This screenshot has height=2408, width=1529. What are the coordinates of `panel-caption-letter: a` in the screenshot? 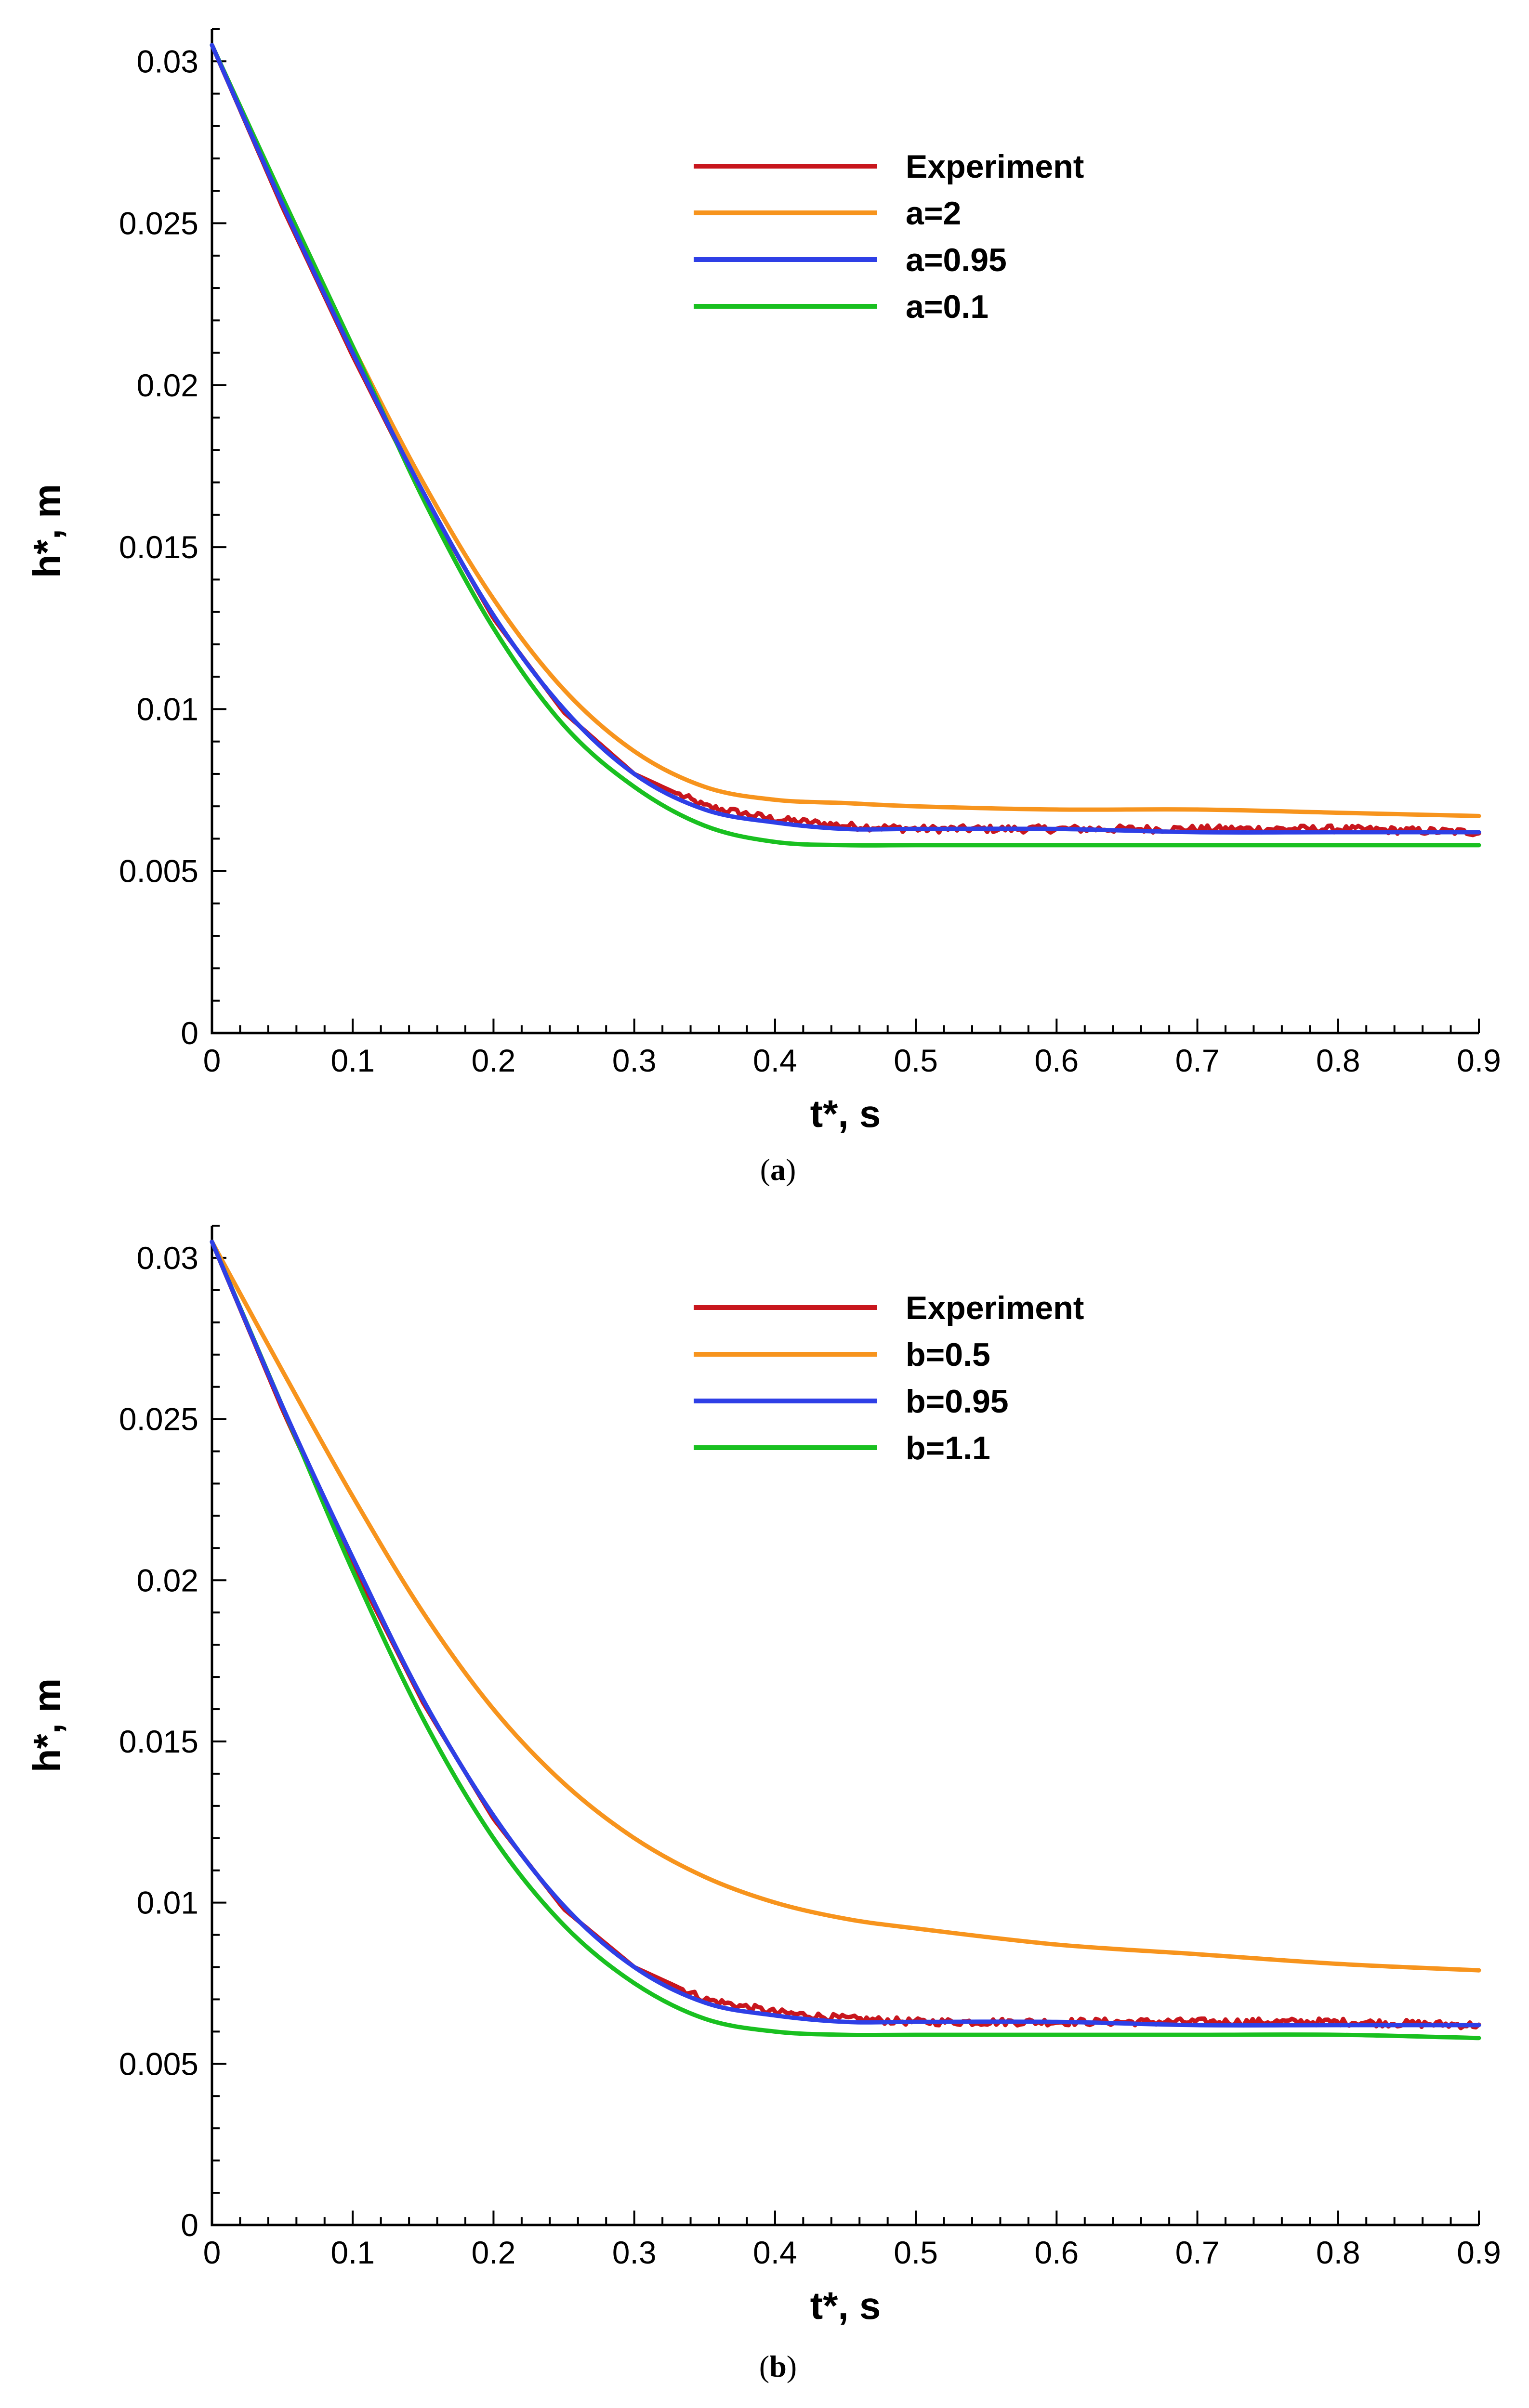 It's located at (778, 1169).